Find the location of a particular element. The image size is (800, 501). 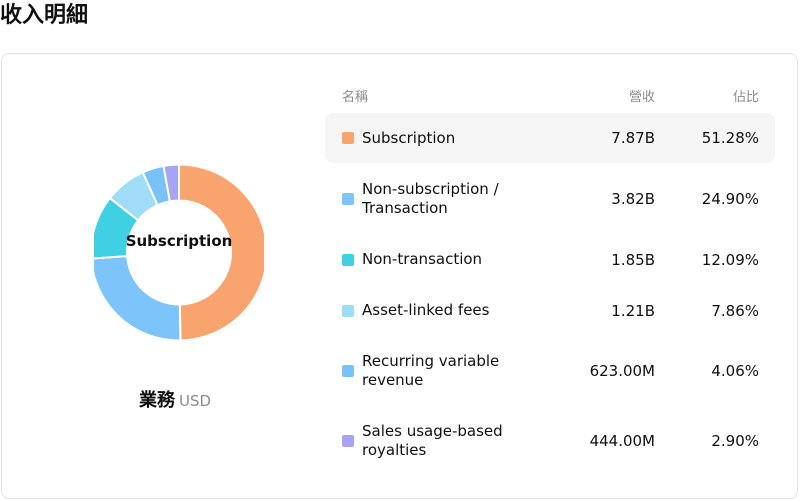

row-name: Non-subscription / Transaction is located at coordinates (430, 198).